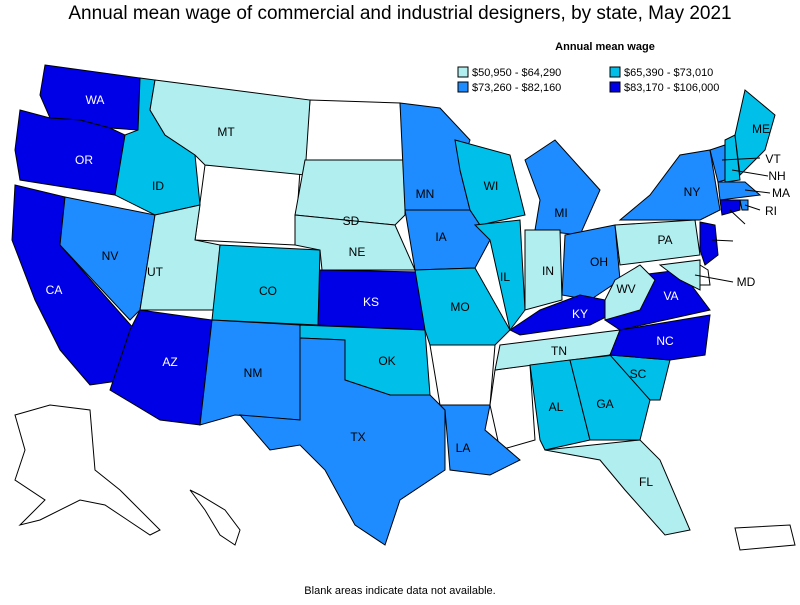  I want to click on legend-label: $83,170 - $106,000, so click(671, 88).